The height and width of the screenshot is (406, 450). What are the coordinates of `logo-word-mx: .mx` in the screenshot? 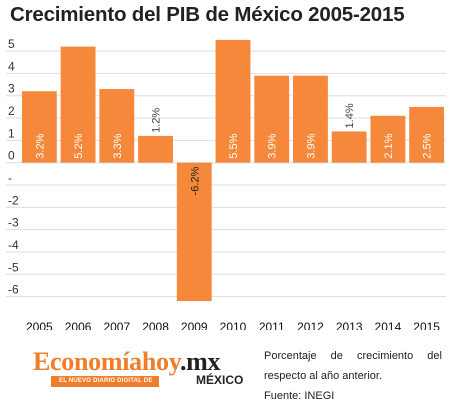 It's located at (200, 361).